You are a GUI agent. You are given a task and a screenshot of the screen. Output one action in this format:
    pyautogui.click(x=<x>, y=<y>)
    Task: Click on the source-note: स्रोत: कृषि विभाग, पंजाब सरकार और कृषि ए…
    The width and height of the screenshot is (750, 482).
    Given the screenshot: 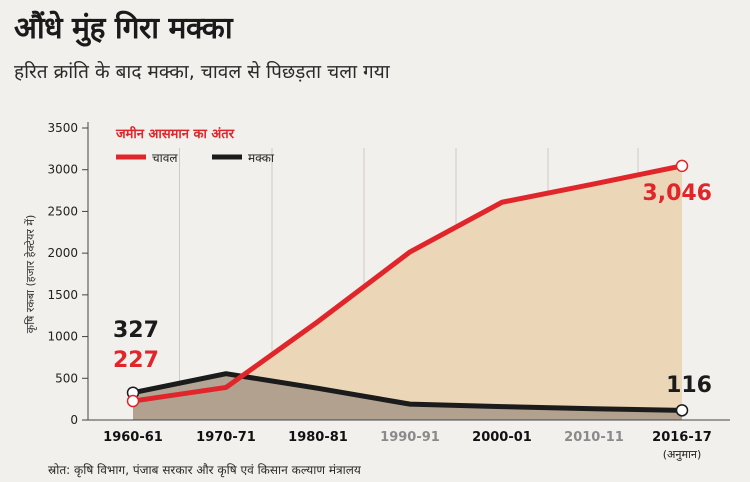 What is the action you would take?
    pyautogui.click(x=204, y=470)
    